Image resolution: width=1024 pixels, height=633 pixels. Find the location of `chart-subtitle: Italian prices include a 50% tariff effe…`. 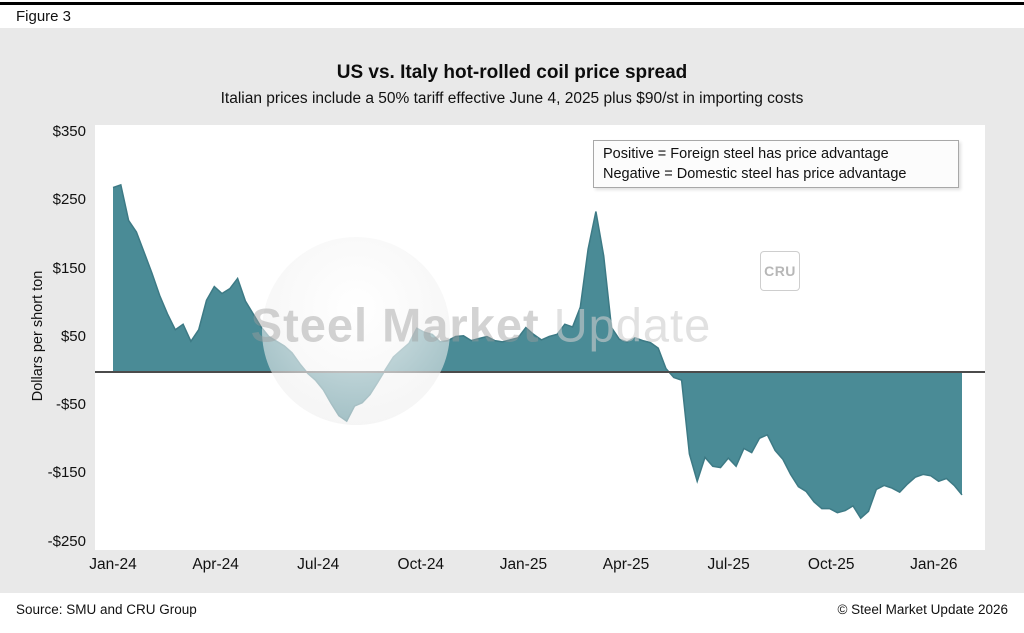

chart-subtitle: Italian prices include a 50% tariff effe… is located at coordinates (512, 98).